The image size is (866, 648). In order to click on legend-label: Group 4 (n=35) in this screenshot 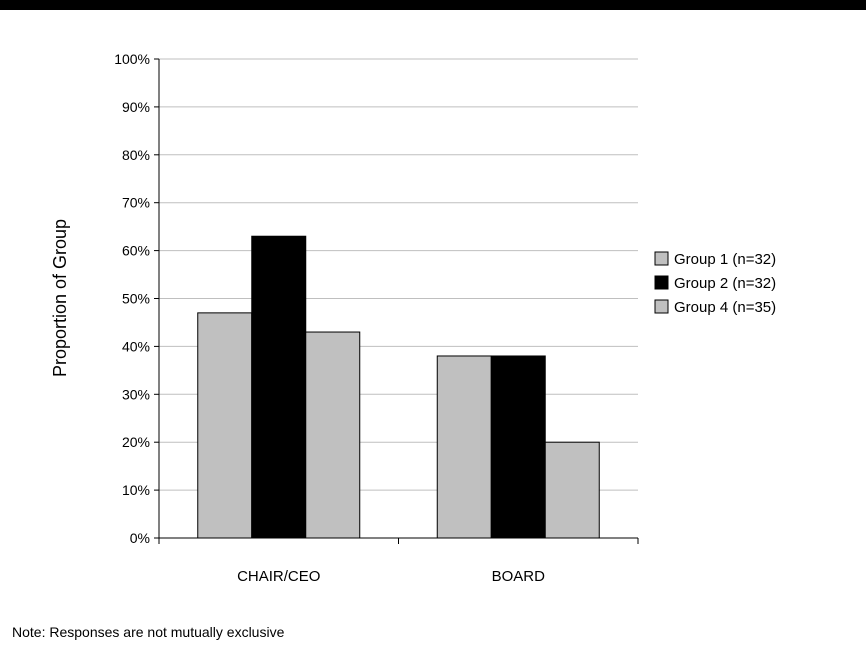, I will do `click(725, 307)`.